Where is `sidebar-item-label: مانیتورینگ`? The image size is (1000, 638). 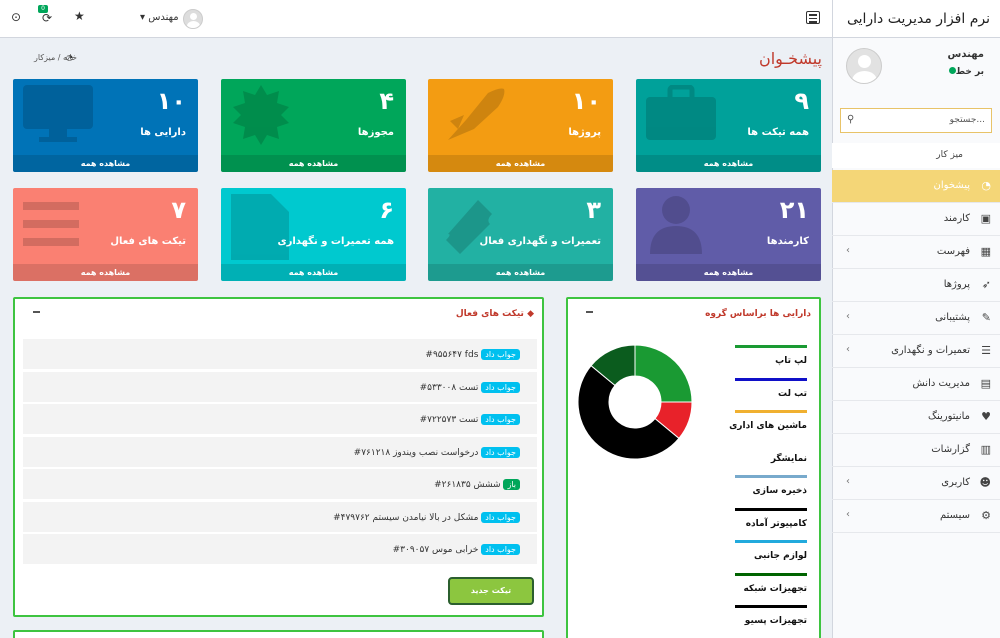
sidebar-item-label: مانیتورینگ is located at coordinates (949, 416).